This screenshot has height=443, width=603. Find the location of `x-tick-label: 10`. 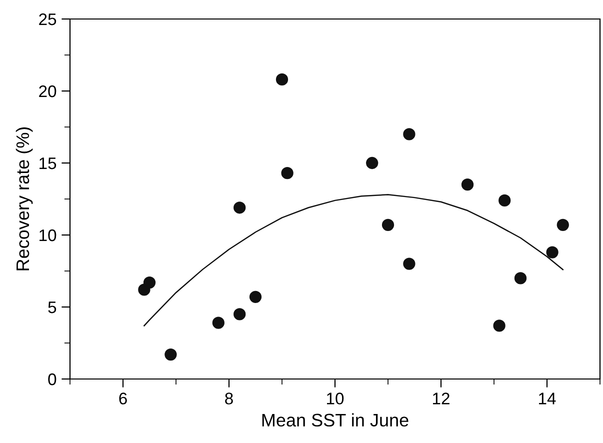

x-tick-label: 10 is located at coordinates (335, 398).